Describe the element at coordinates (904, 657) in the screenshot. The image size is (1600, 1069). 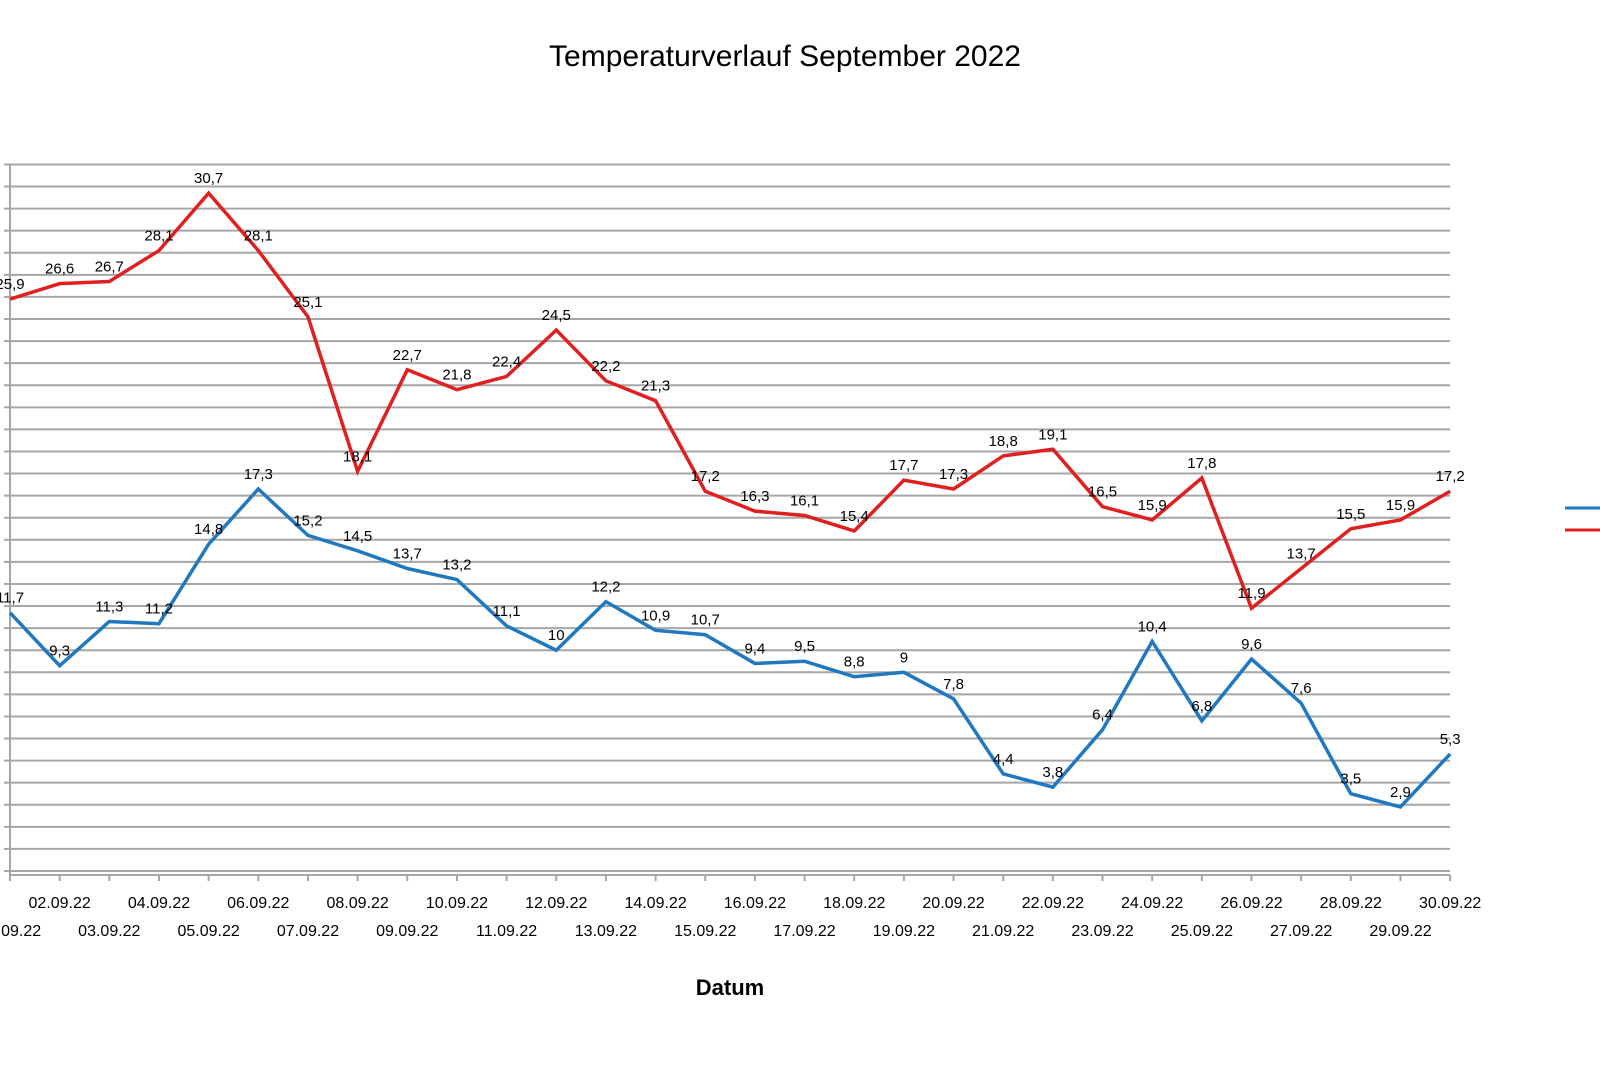
I see `data-label-min: 9` at that location.